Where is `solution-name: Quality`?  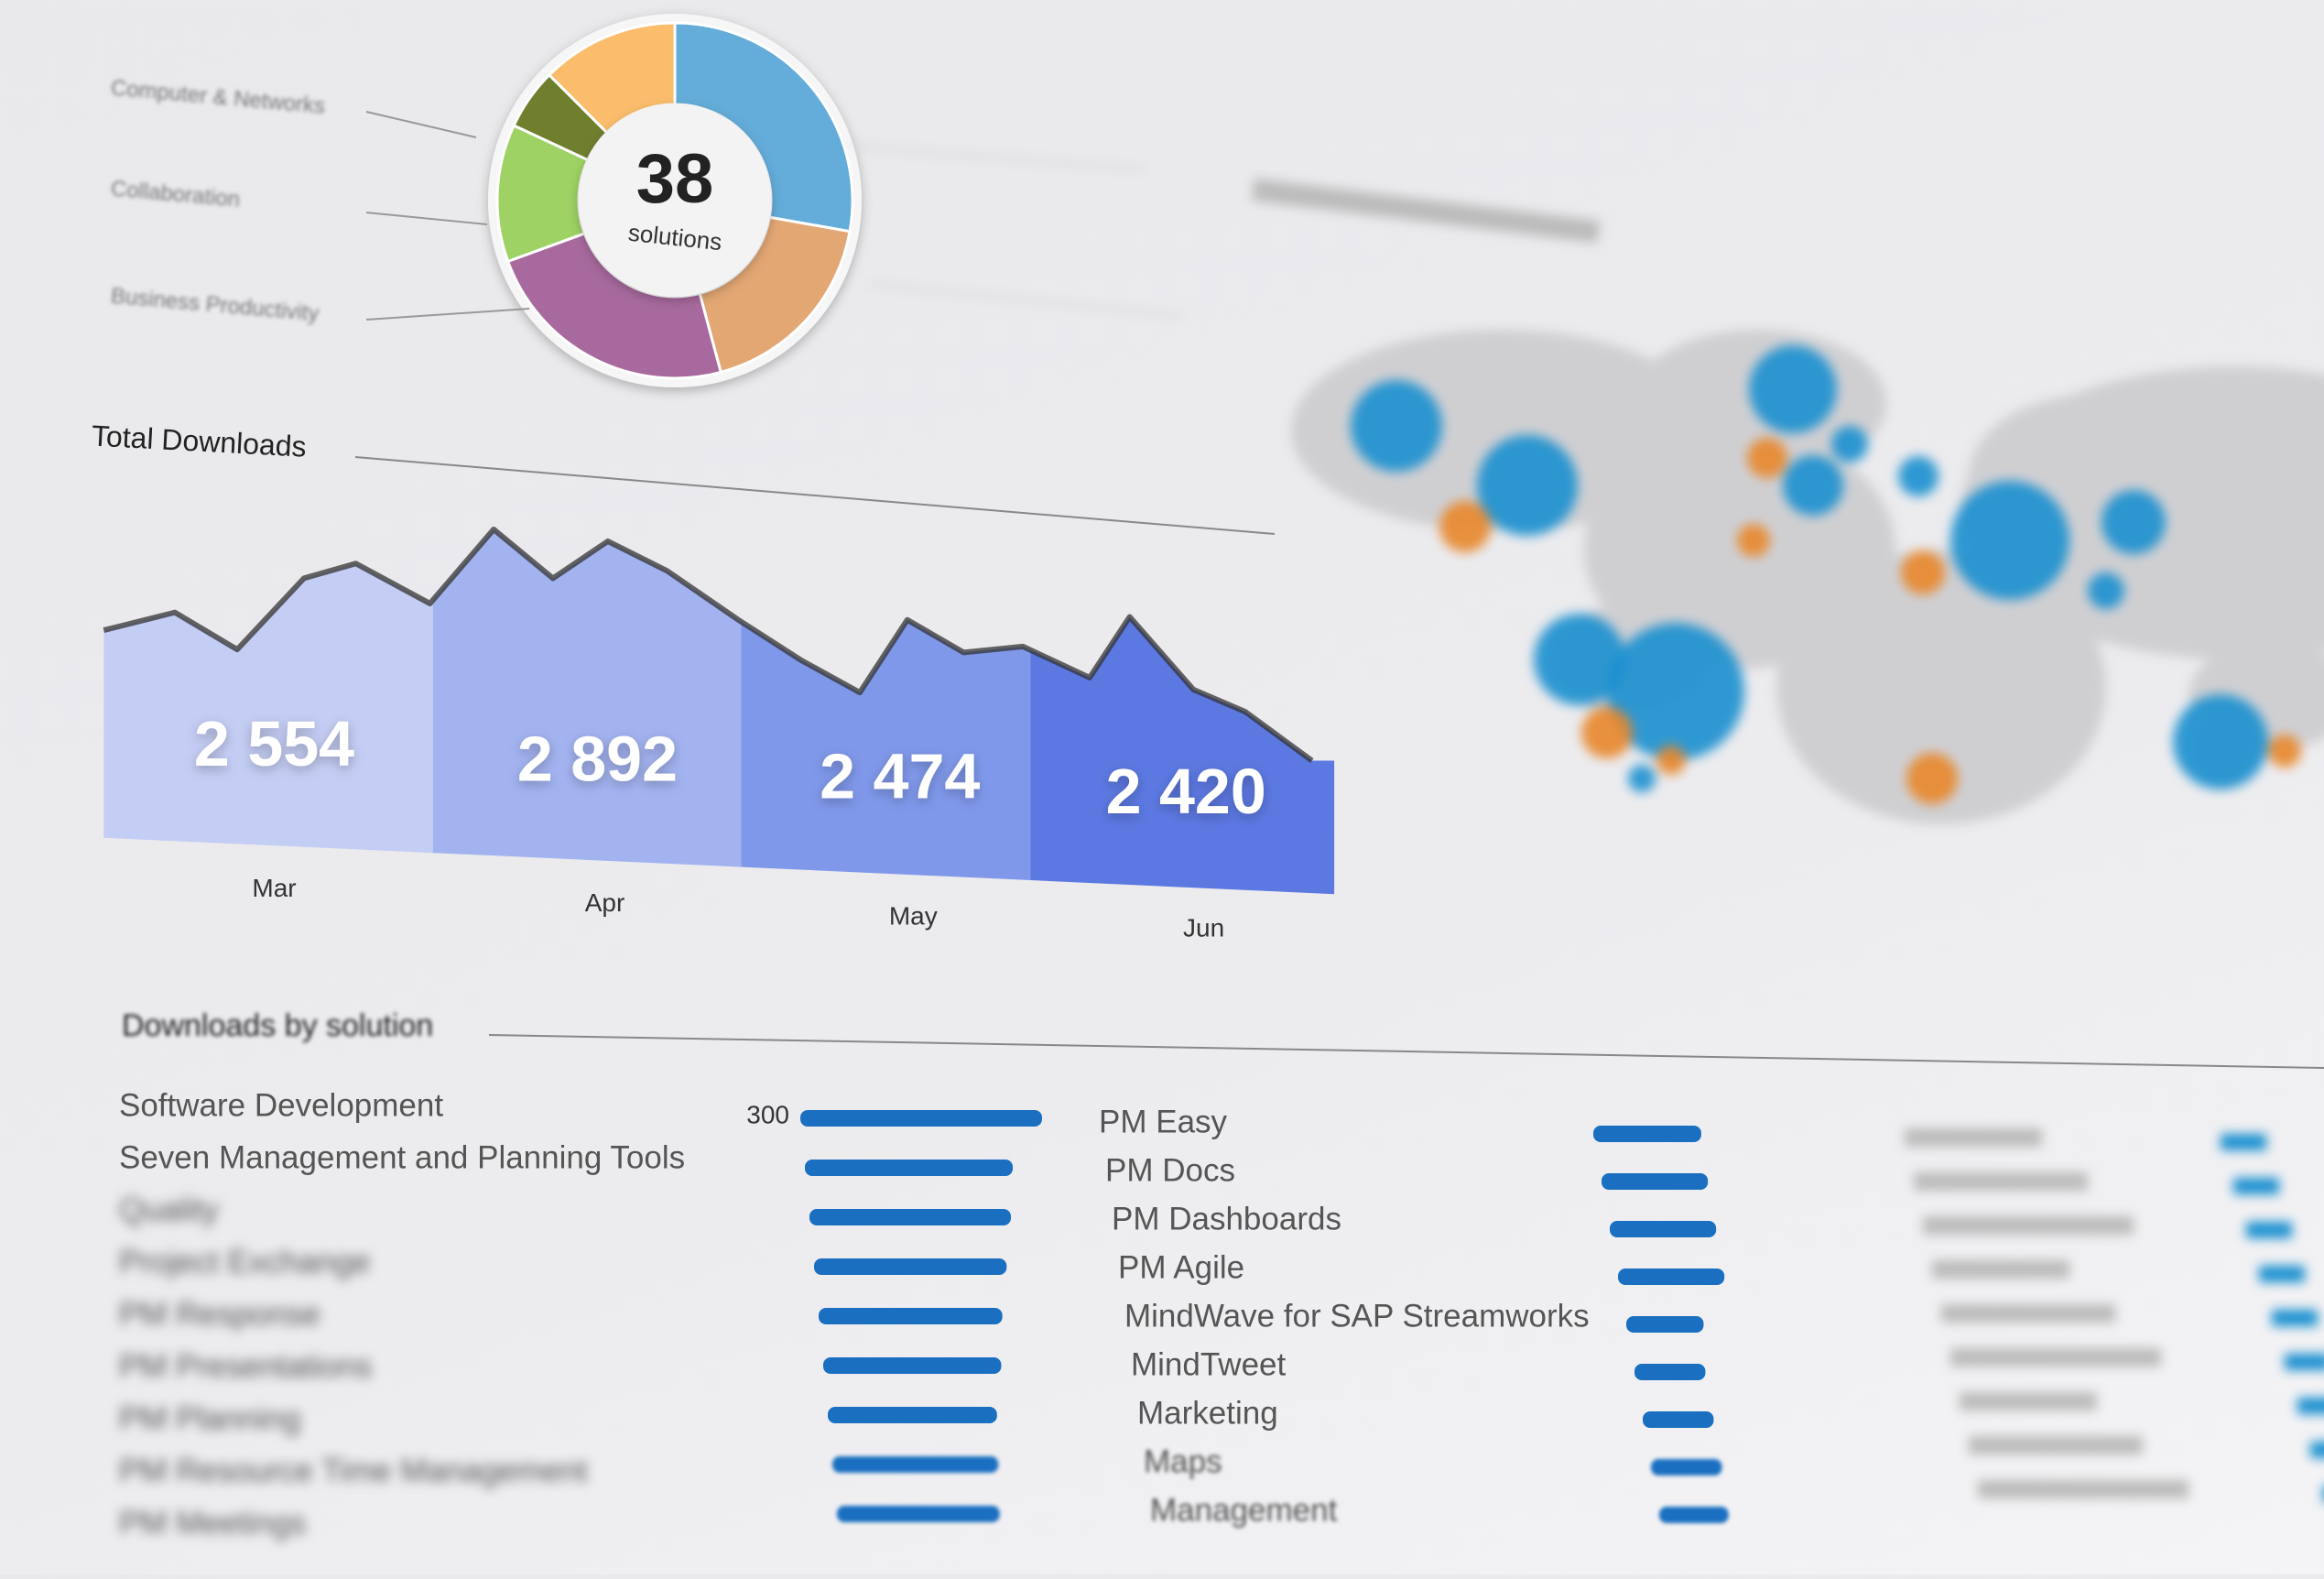
solution-name: Quality is located at coordinates (169, 1209).